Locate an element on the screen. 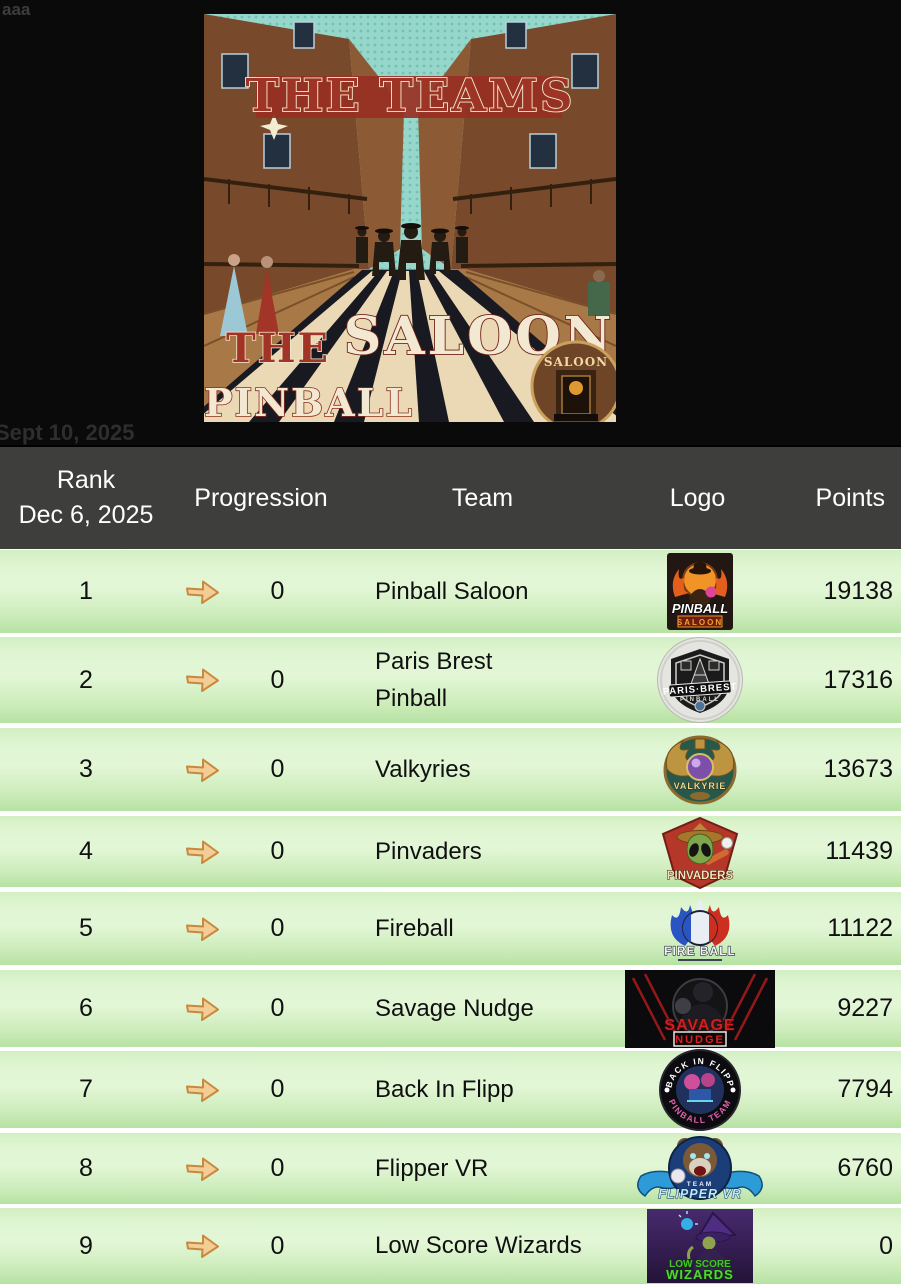 The height and width of the screenshot is (1284, 901). header-logo: Logo is located at coordinates (697, 497).